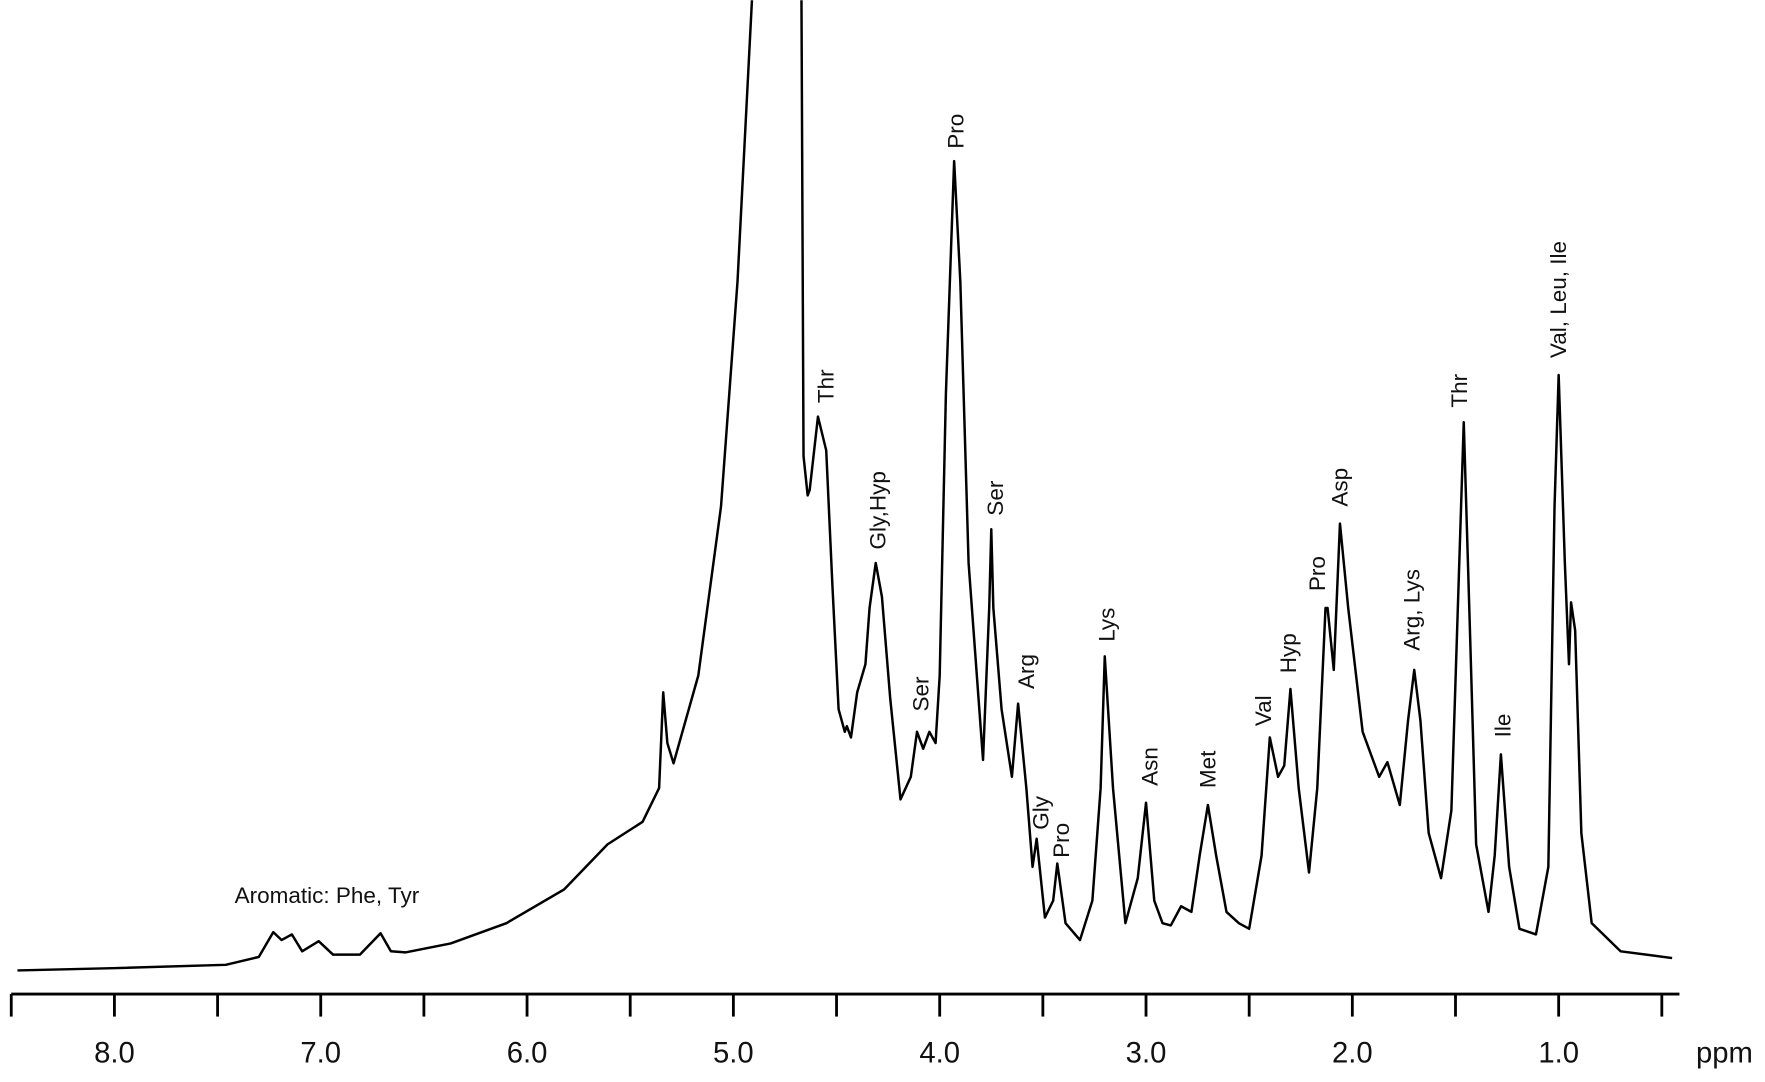 This screenshot has width=1765, height=1082. I want to click on peak-label: Aromatic: Phe, Tyr, so click(327, 895).